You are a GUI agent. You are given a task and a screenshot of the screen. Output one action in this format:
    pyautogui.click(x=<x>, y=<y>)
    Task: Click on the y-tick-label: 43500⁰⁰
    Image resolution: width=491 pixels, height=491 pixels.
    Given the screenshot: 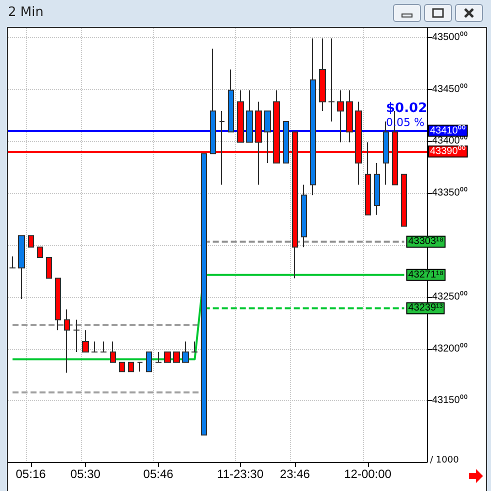 What is the action you would take?
    pyautogui.click(x=450, y=36)
    